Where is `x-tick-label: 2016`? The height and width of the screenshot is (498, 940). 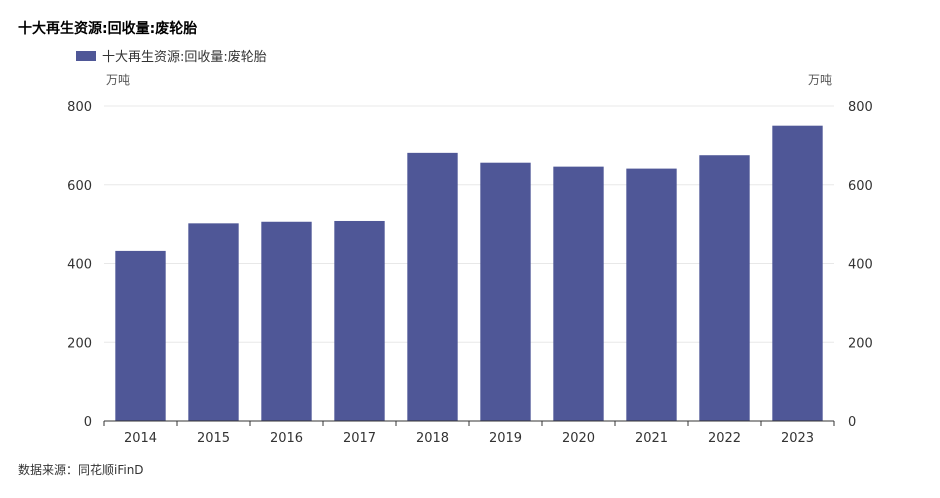
x-tick-label: 2016 is located at coordinates (286, 438).